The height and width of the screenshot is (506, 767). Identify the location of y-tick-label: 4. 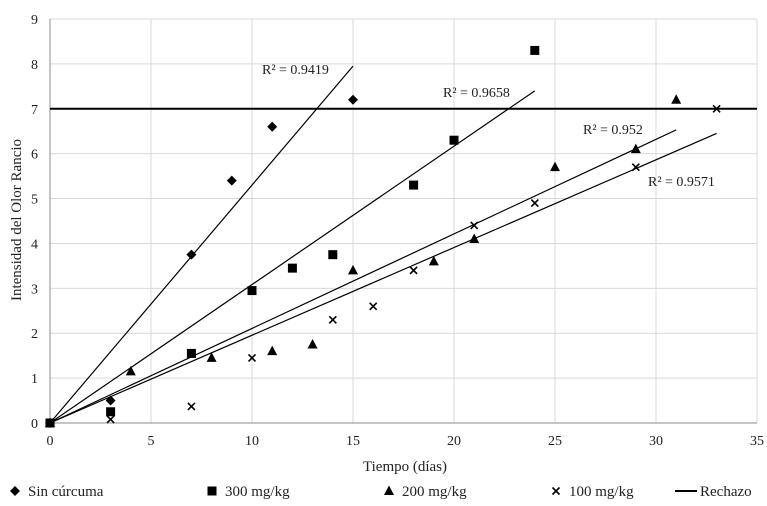
(34, 244).